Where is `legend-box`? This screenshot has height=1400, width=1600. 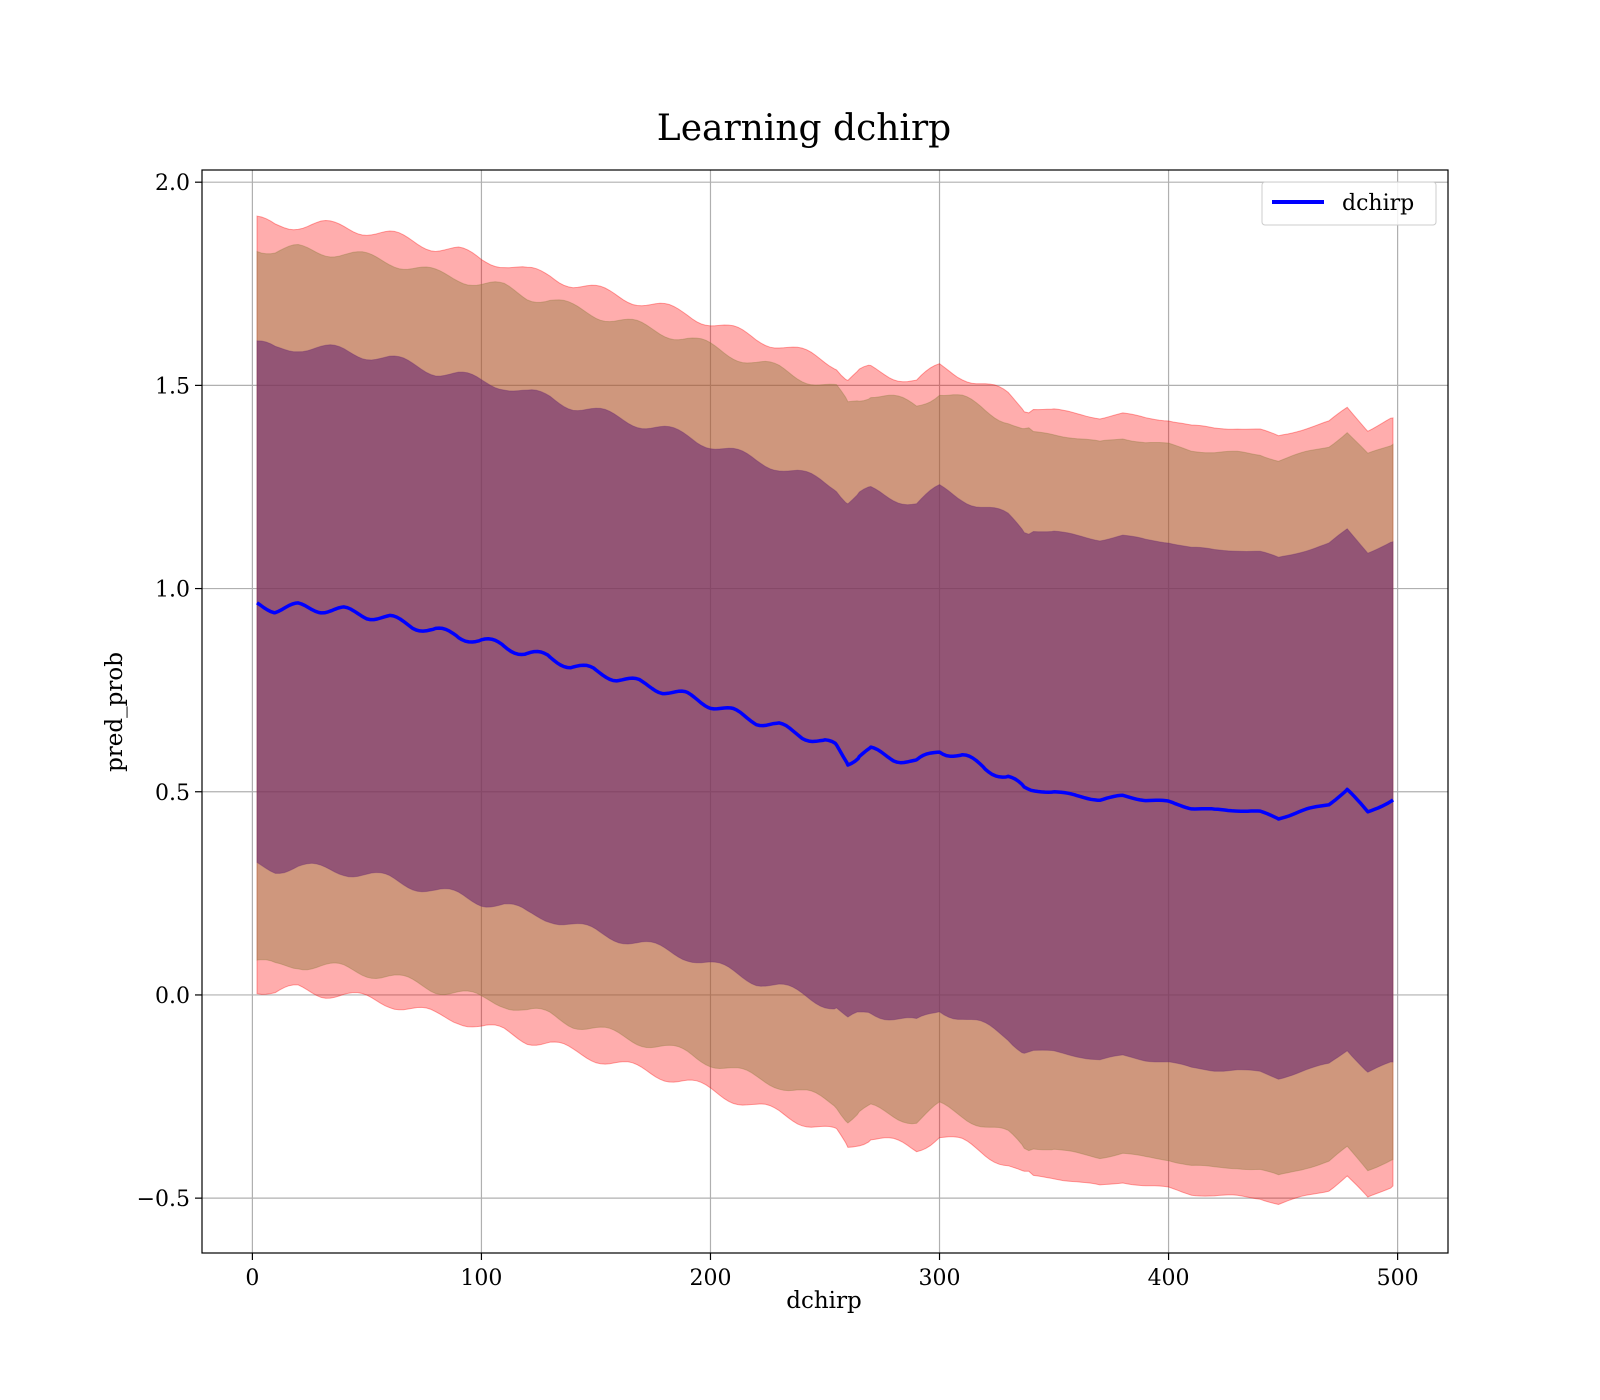 legend-box is located at coordinates (1349, 203).